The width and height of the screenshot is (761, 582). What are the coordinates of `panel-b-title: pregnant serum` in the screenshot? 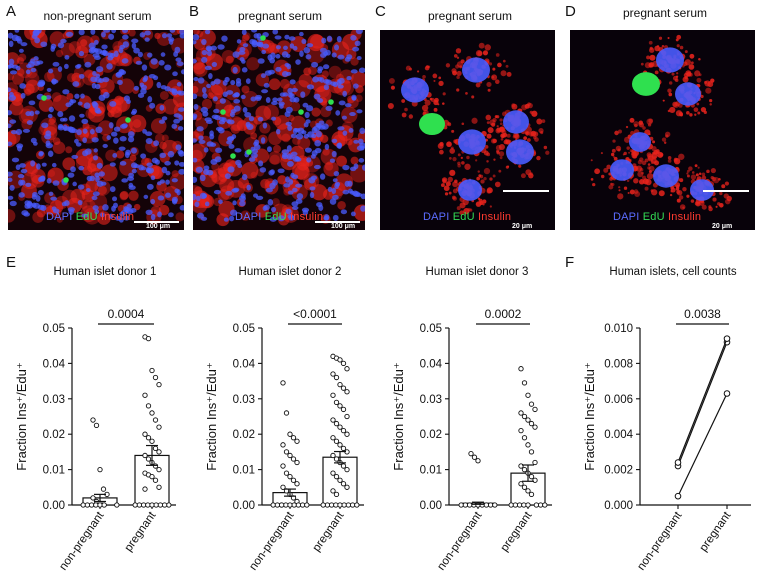 It's located at (280, 16).